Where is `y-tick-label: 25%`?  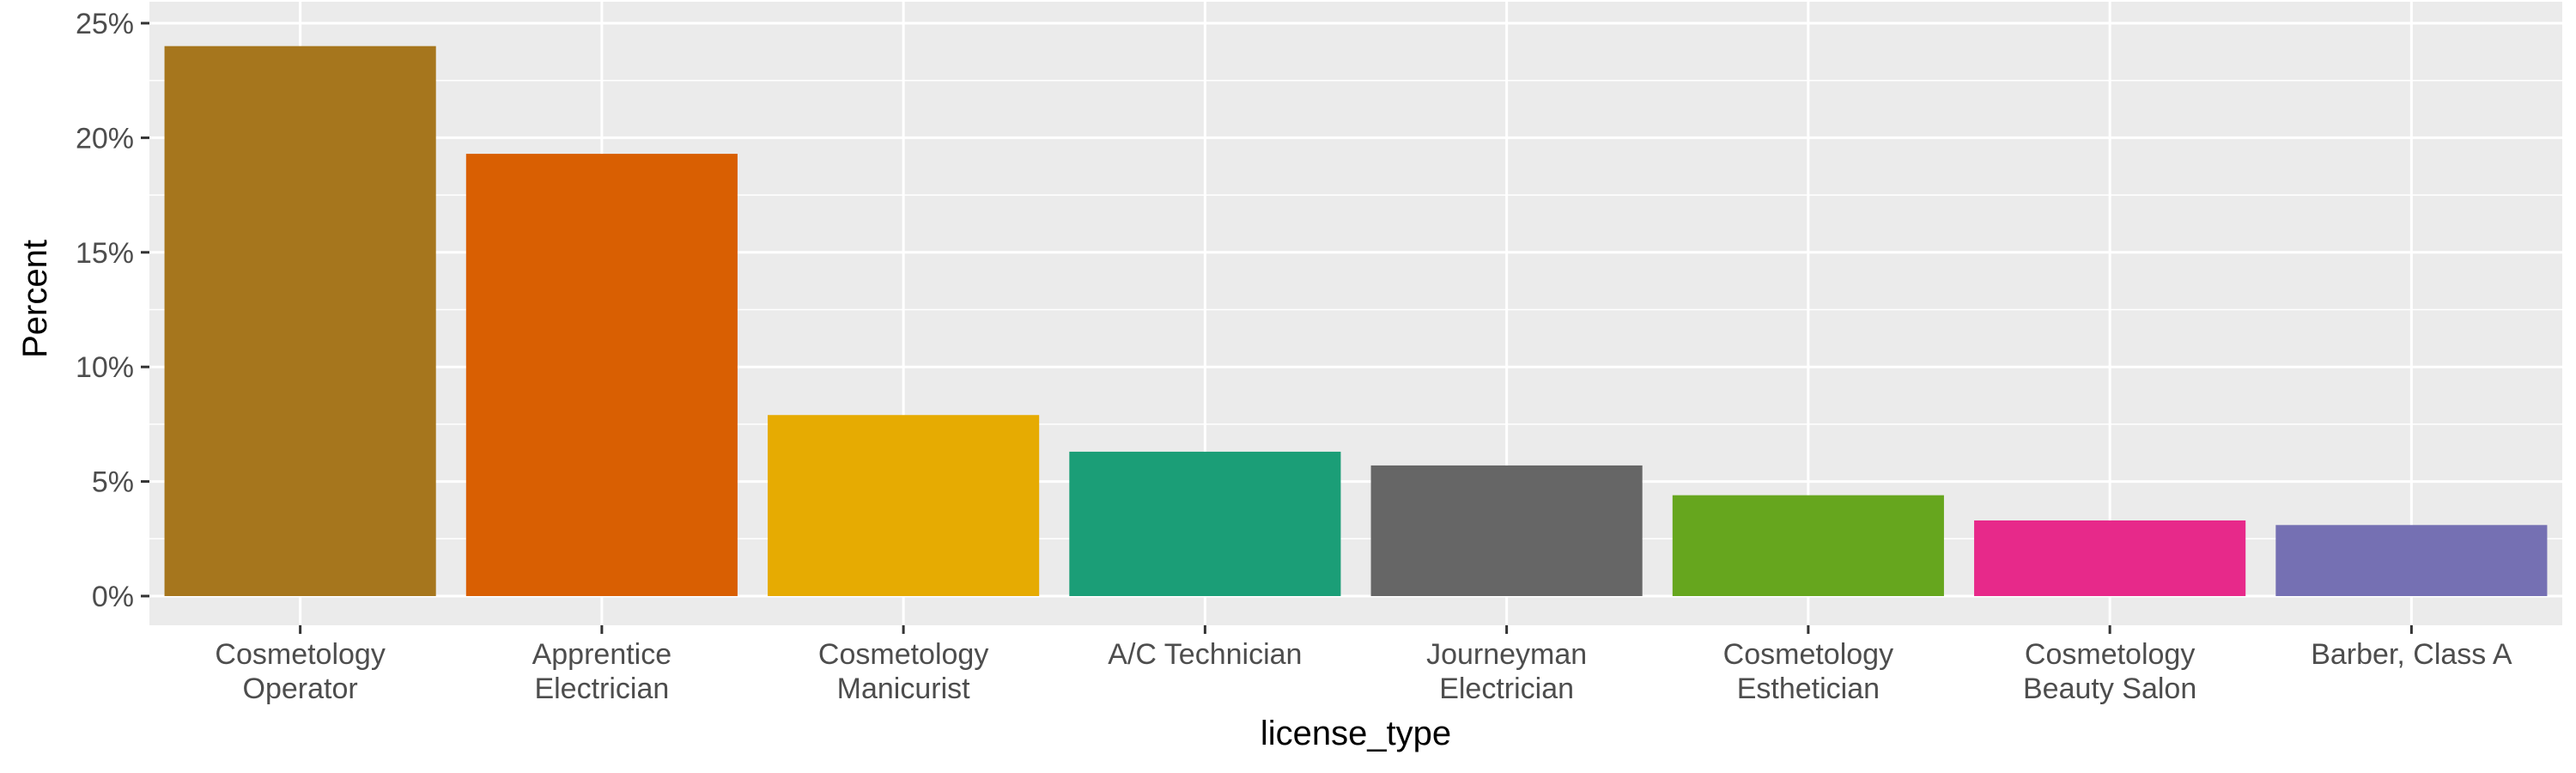 y-tick-label: 25% is located at coordinates (105, 24).